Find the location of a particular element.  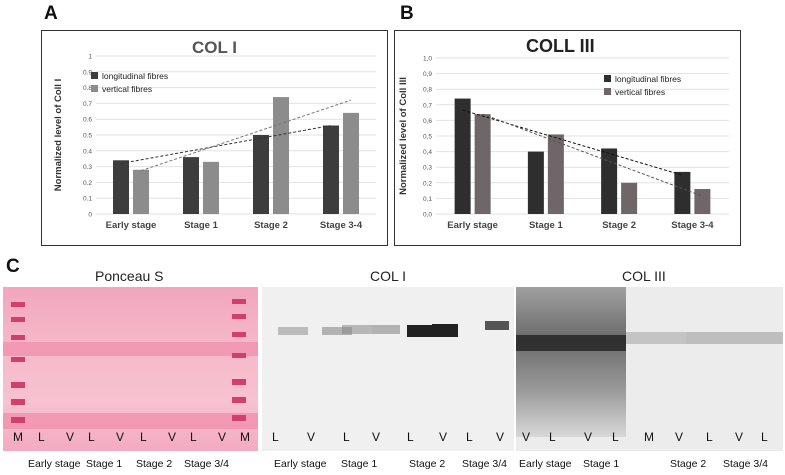

y-tick-label: 0,3 is located at coordinates (427, 168).